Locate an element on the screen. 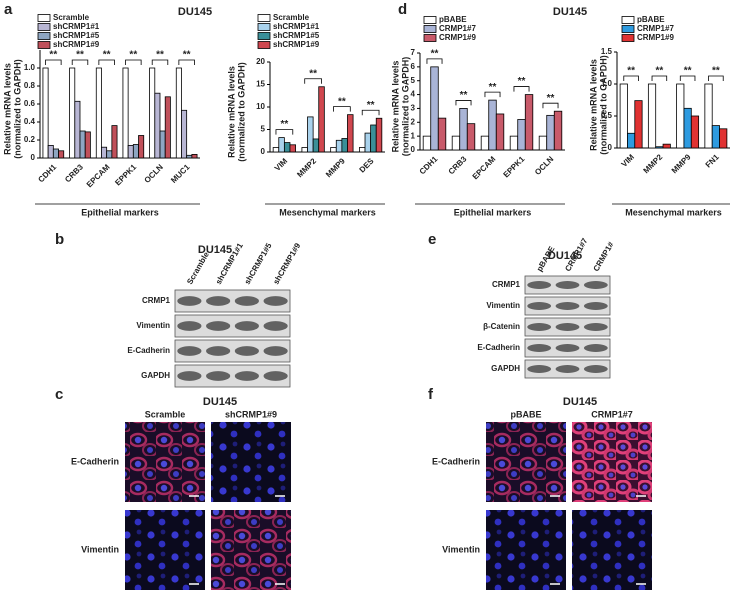 Image resolution: width=740 pixels, height=616 pixels. y-tick-label: 5 is located at coordinates (413, 80).